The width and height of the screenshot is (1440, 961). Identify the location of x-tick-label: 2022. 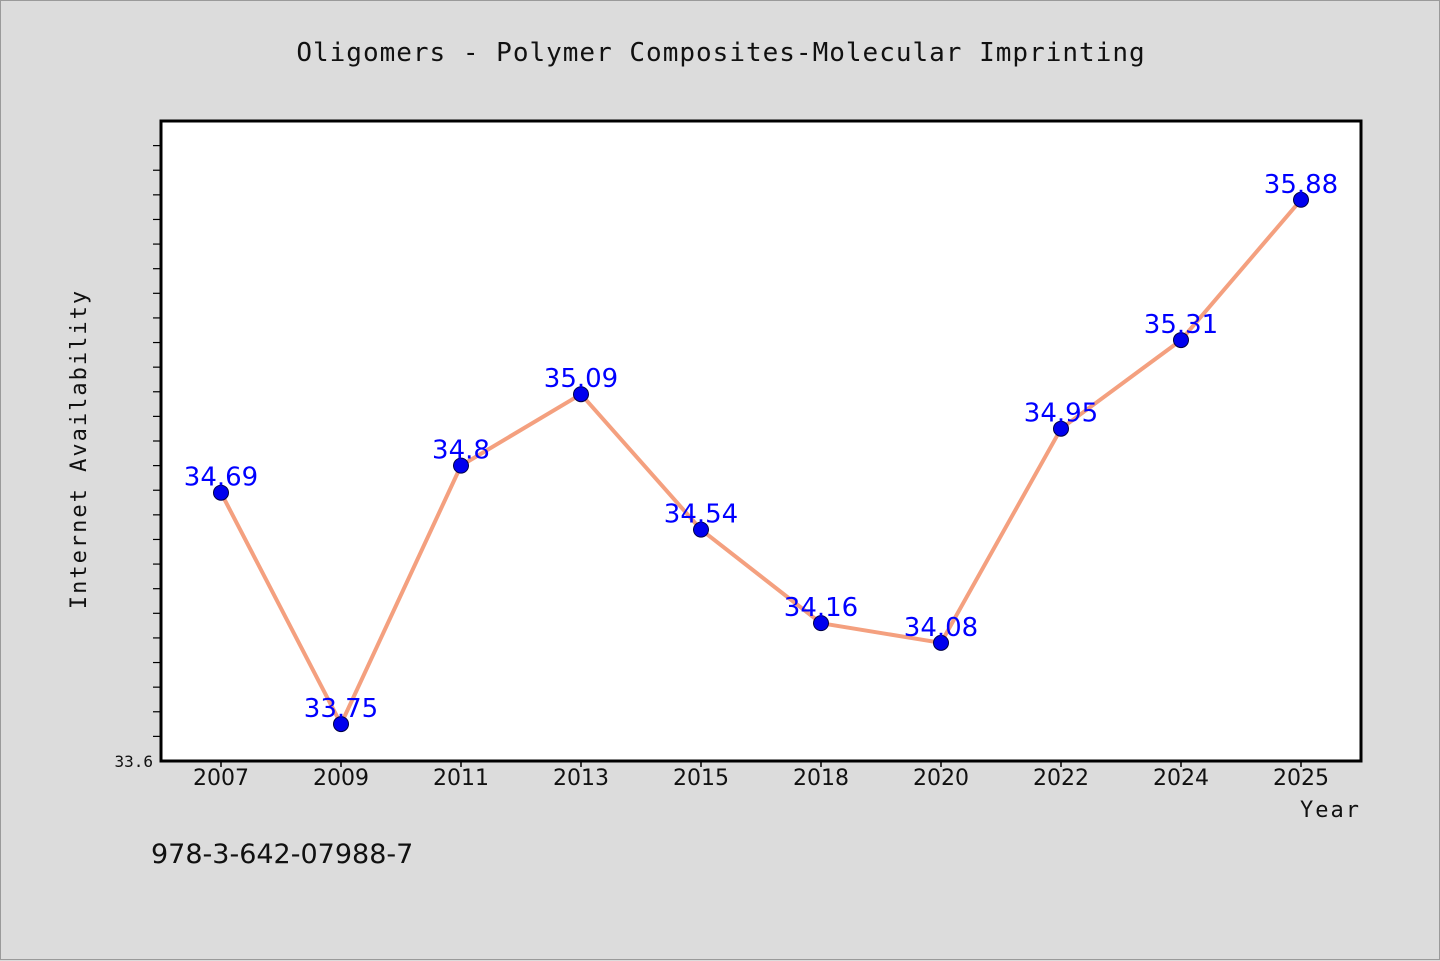
(1061, 778).